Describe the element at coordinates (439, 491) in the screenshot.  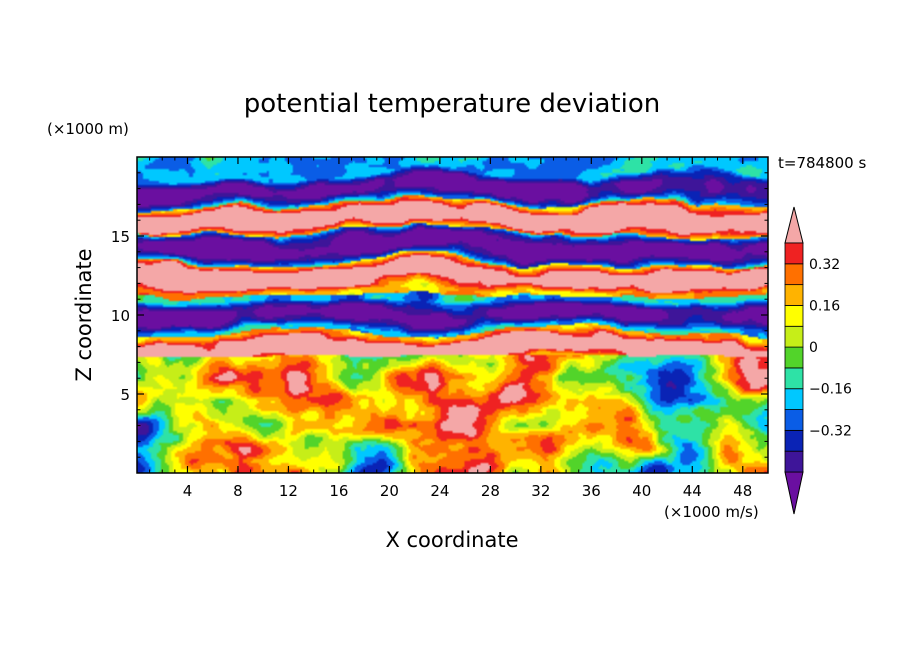
I see `x-tick-label: 24` at that location.